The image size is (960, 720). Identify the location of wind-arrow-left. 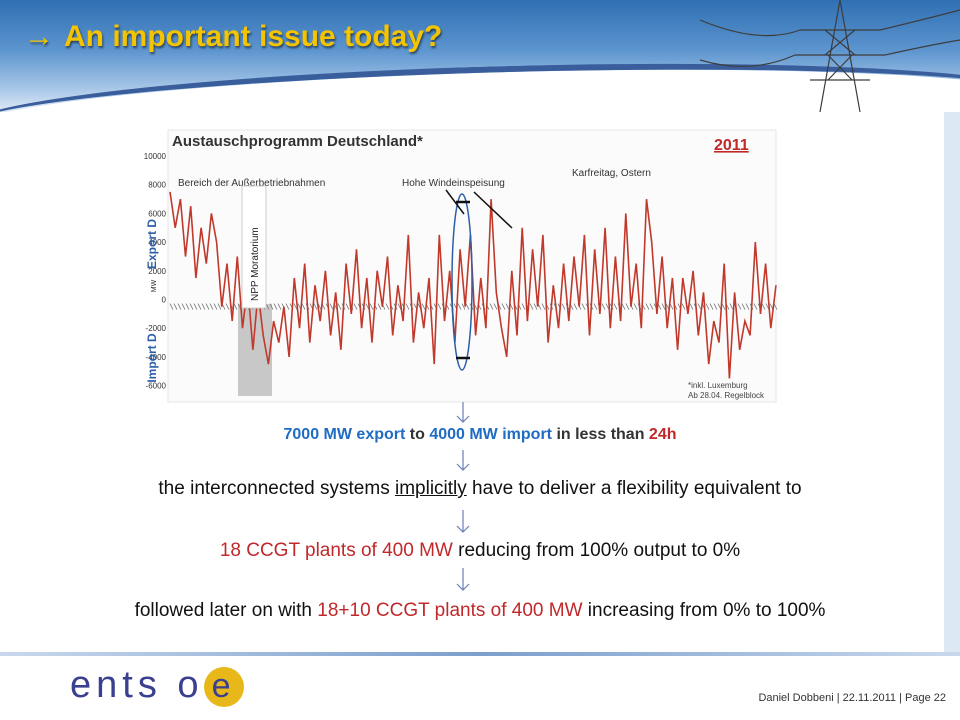
(455, 202).